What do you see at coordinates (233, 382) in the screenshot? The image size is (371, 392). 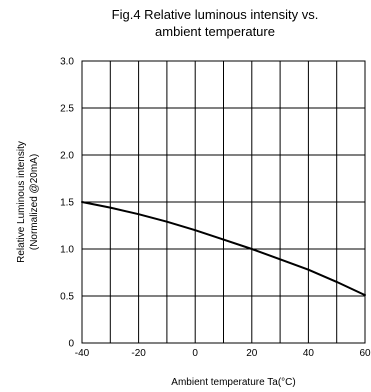 I see `x-axis-label: Ambient temperature Ta(°C)` at bounding box center [233, 382].